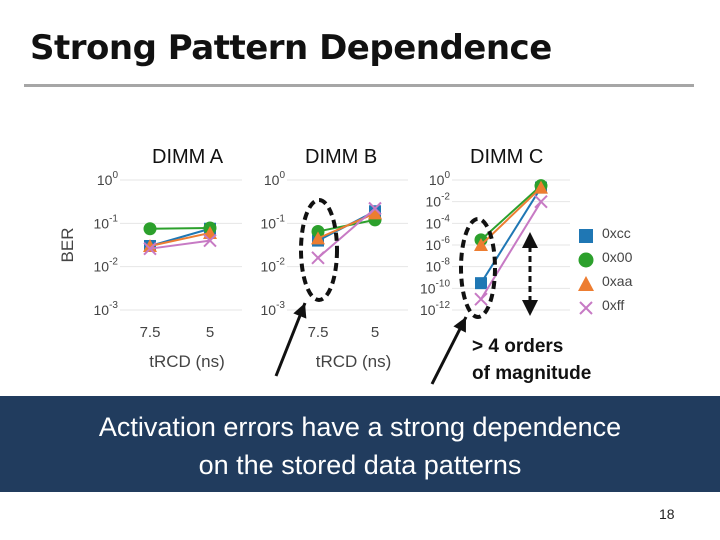  What do you see at coordinates (616, 233) in the screenshot?
I see `legend-label: 0xcc` at bounding box center [616, 233].